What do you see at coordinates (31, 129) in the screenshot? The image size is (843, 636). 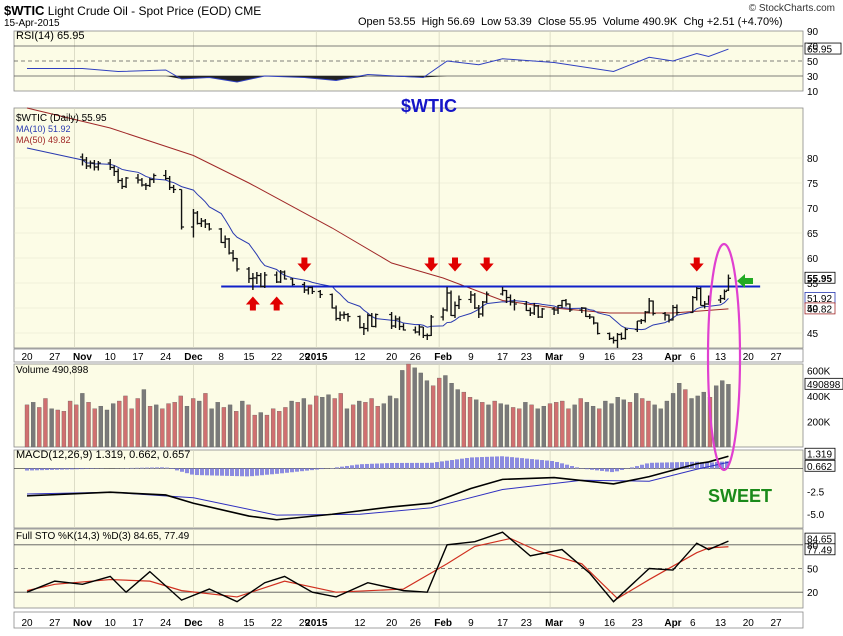 I see `ma10-label: MA(10)` at bounding box center [31, 129].